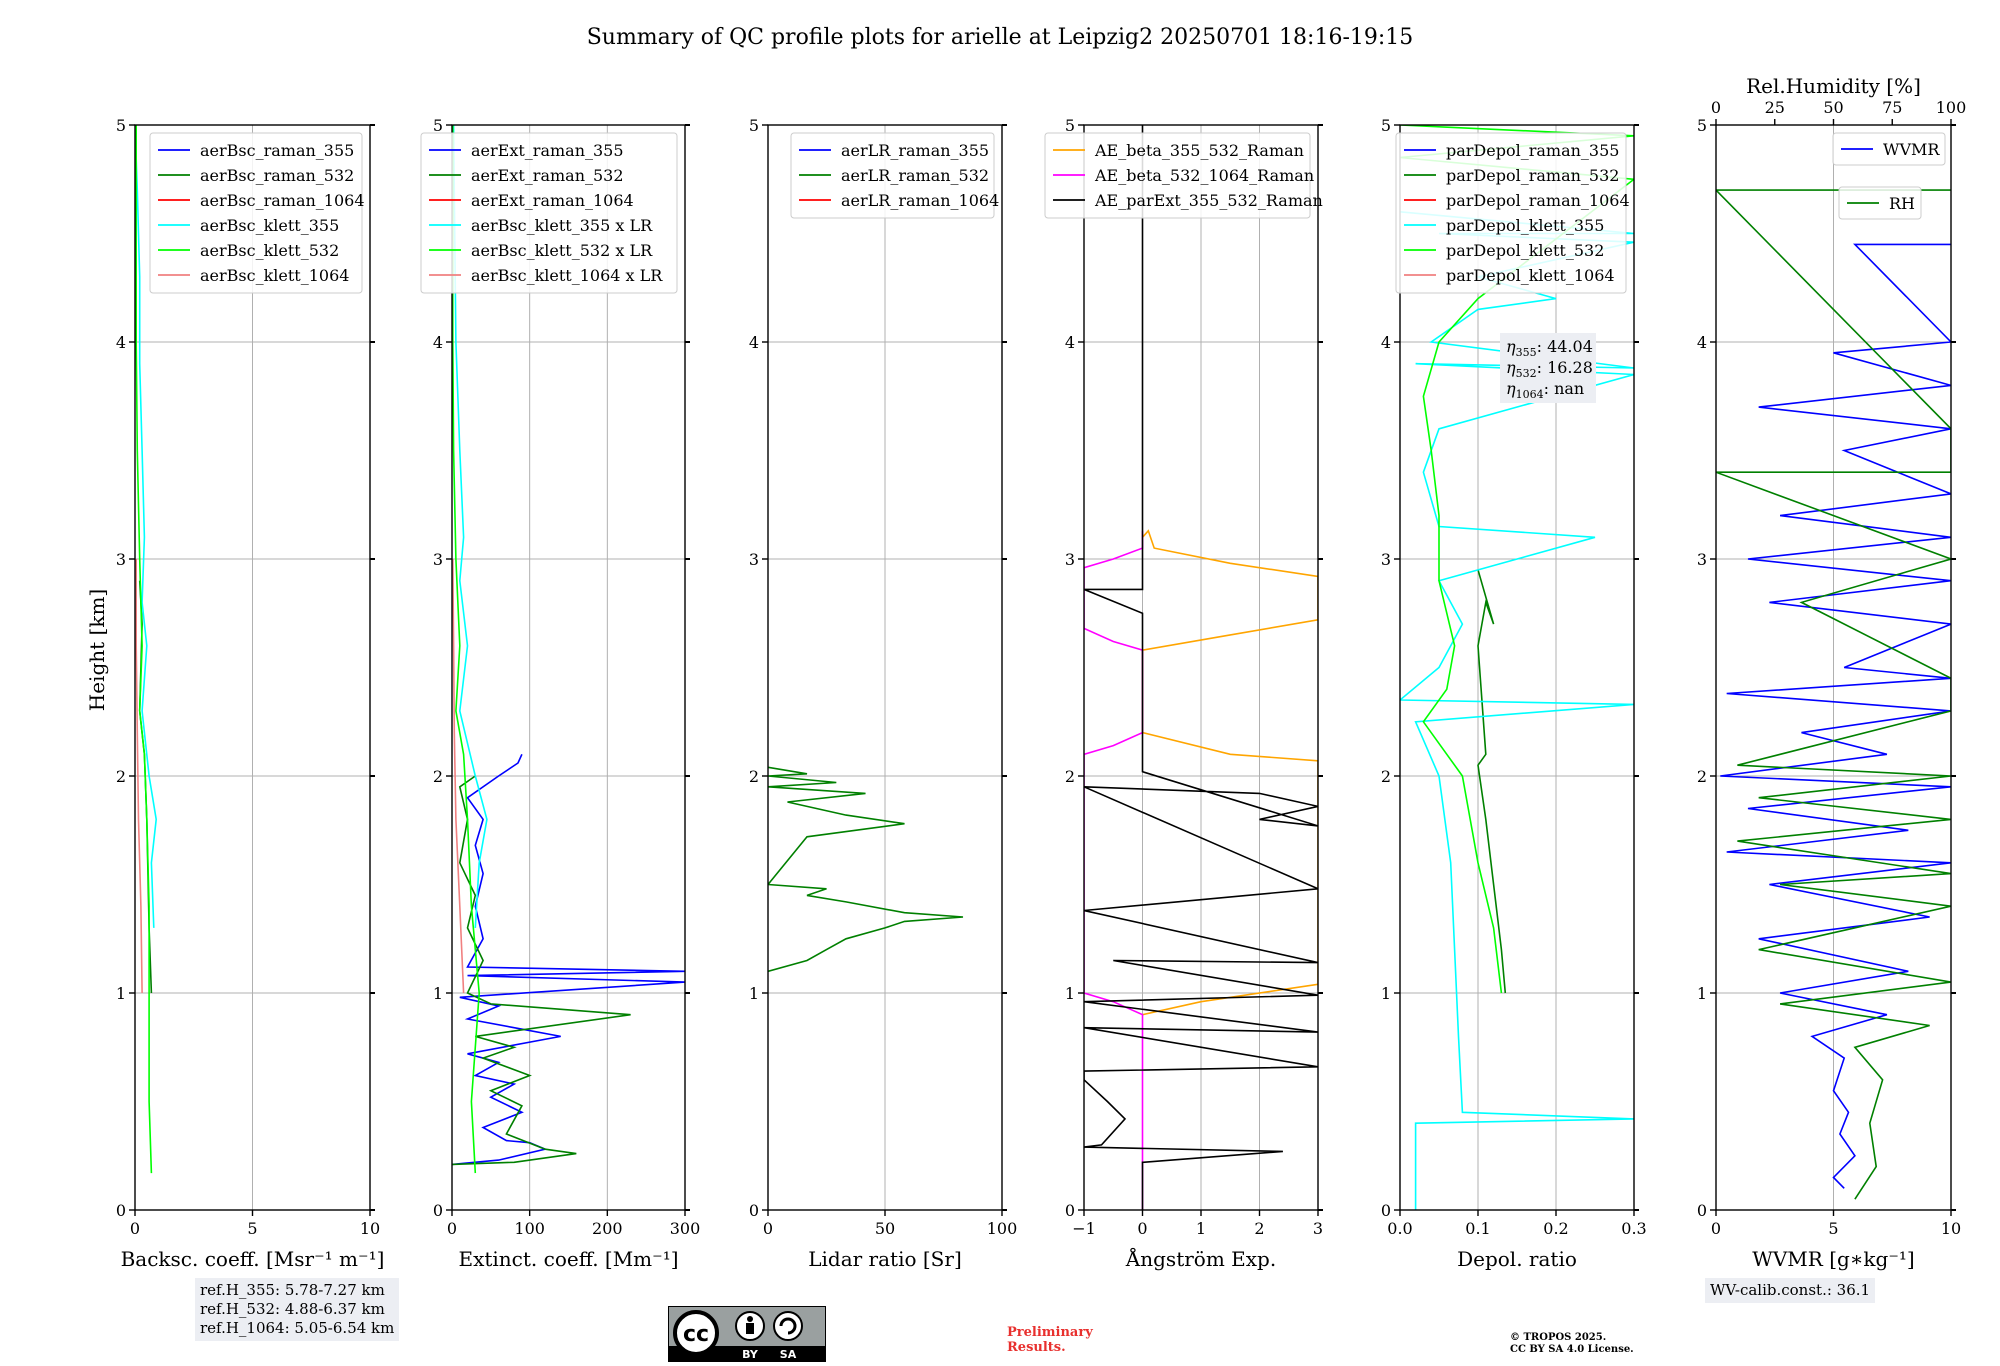 The height and width of the screenshot is (1366, 2000). Describe the element at coordinates (1532, 175) in the screenshot. I see `legend-entry: parDepol_raman_532` at that location.